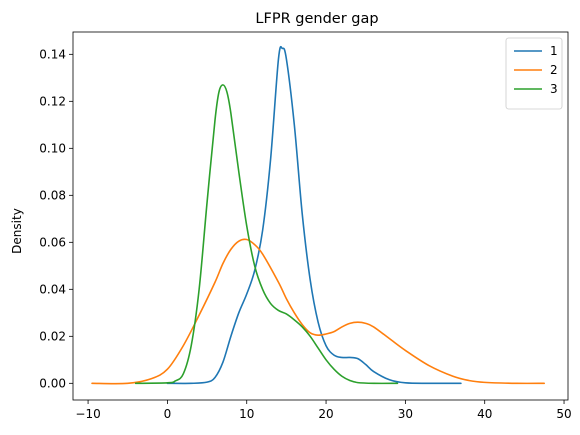 This screenshot has height=435, width=580. Describe the element at coordinates (484, 414) in the screenshot. I see `x-tick-label: 40` at that location.